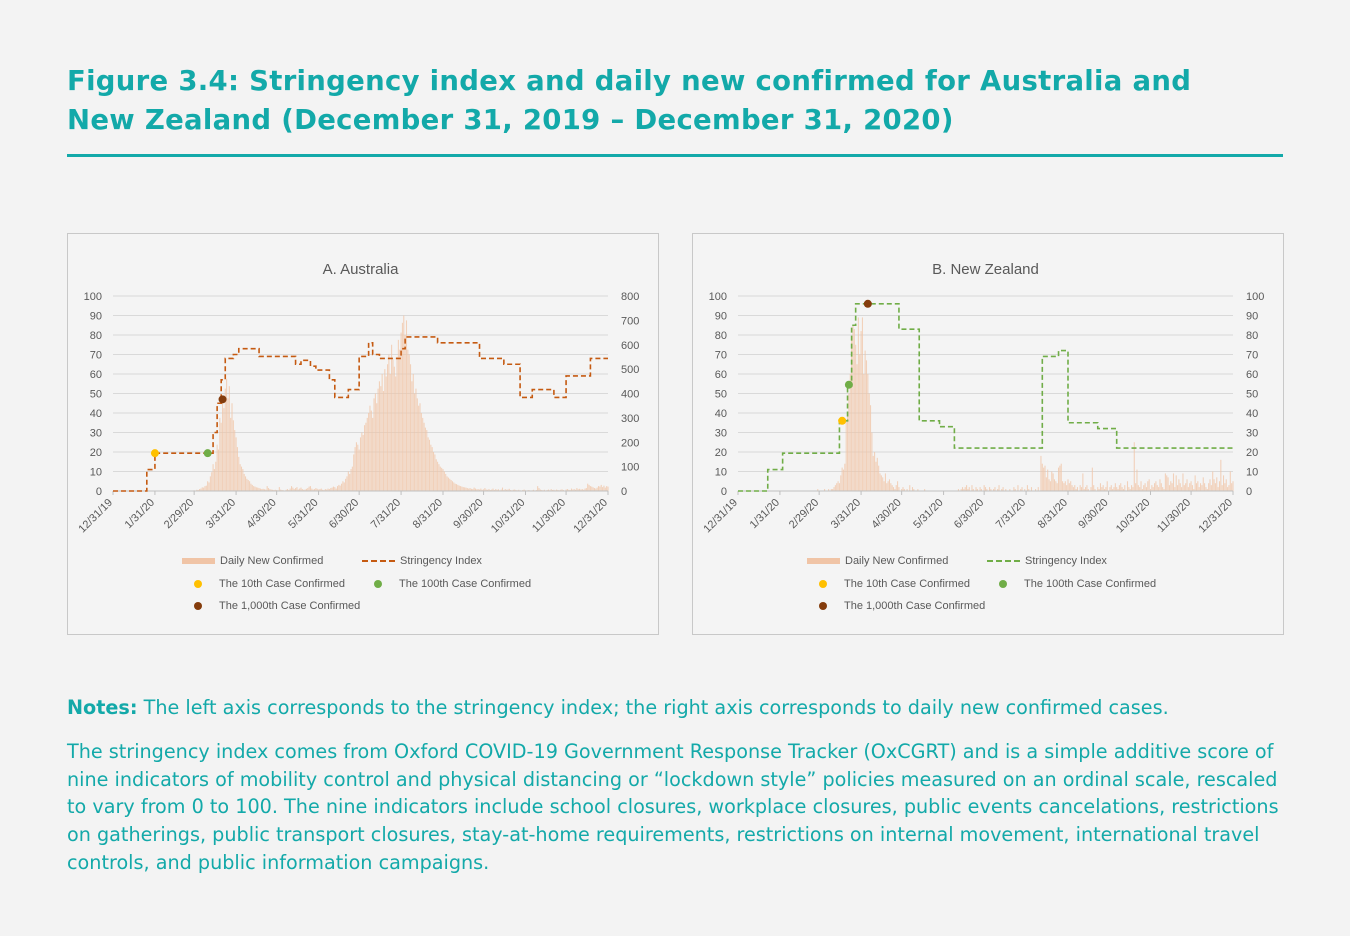 The width and height of the screenshot is (1350, 936). What do you see at coordinates (985, 397) in the screenshot?
I see `stringency-index-line` at bounding box center [985, 397].